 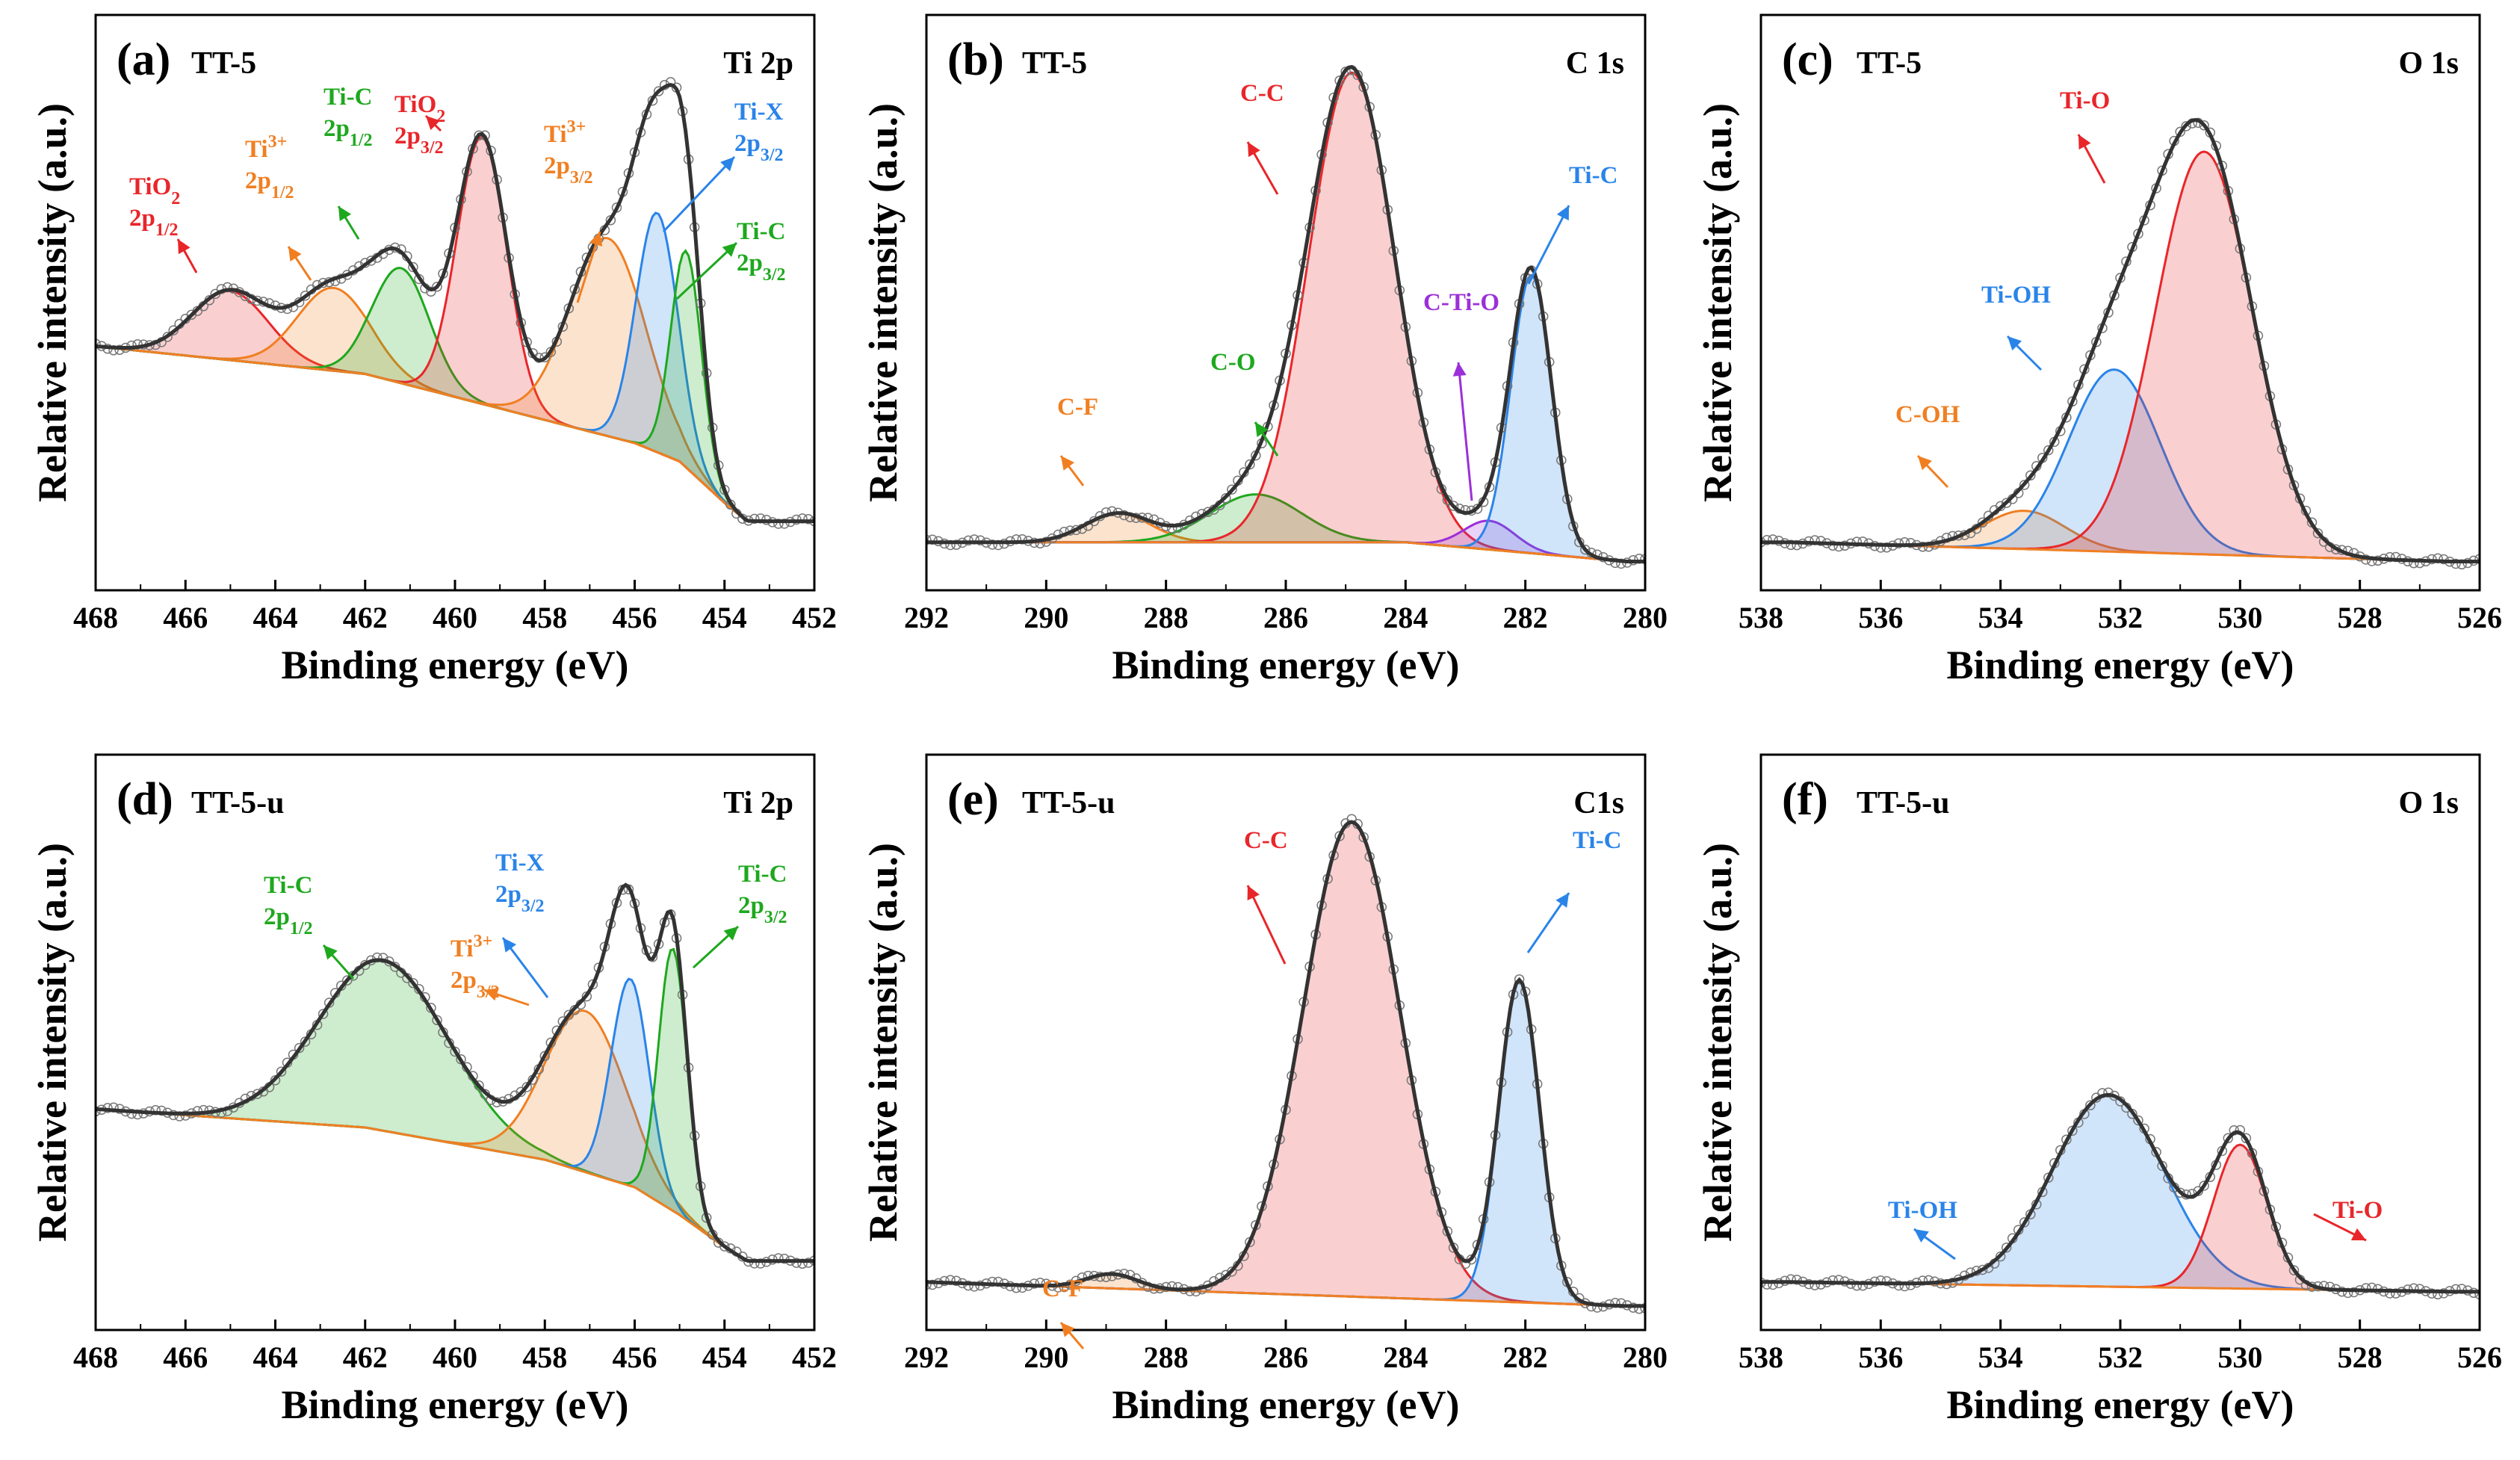 What do you see at coordinates (1805, 799) in the screenshot?
I see `panel-letter: (f)` at bounding box center [1805, 799].